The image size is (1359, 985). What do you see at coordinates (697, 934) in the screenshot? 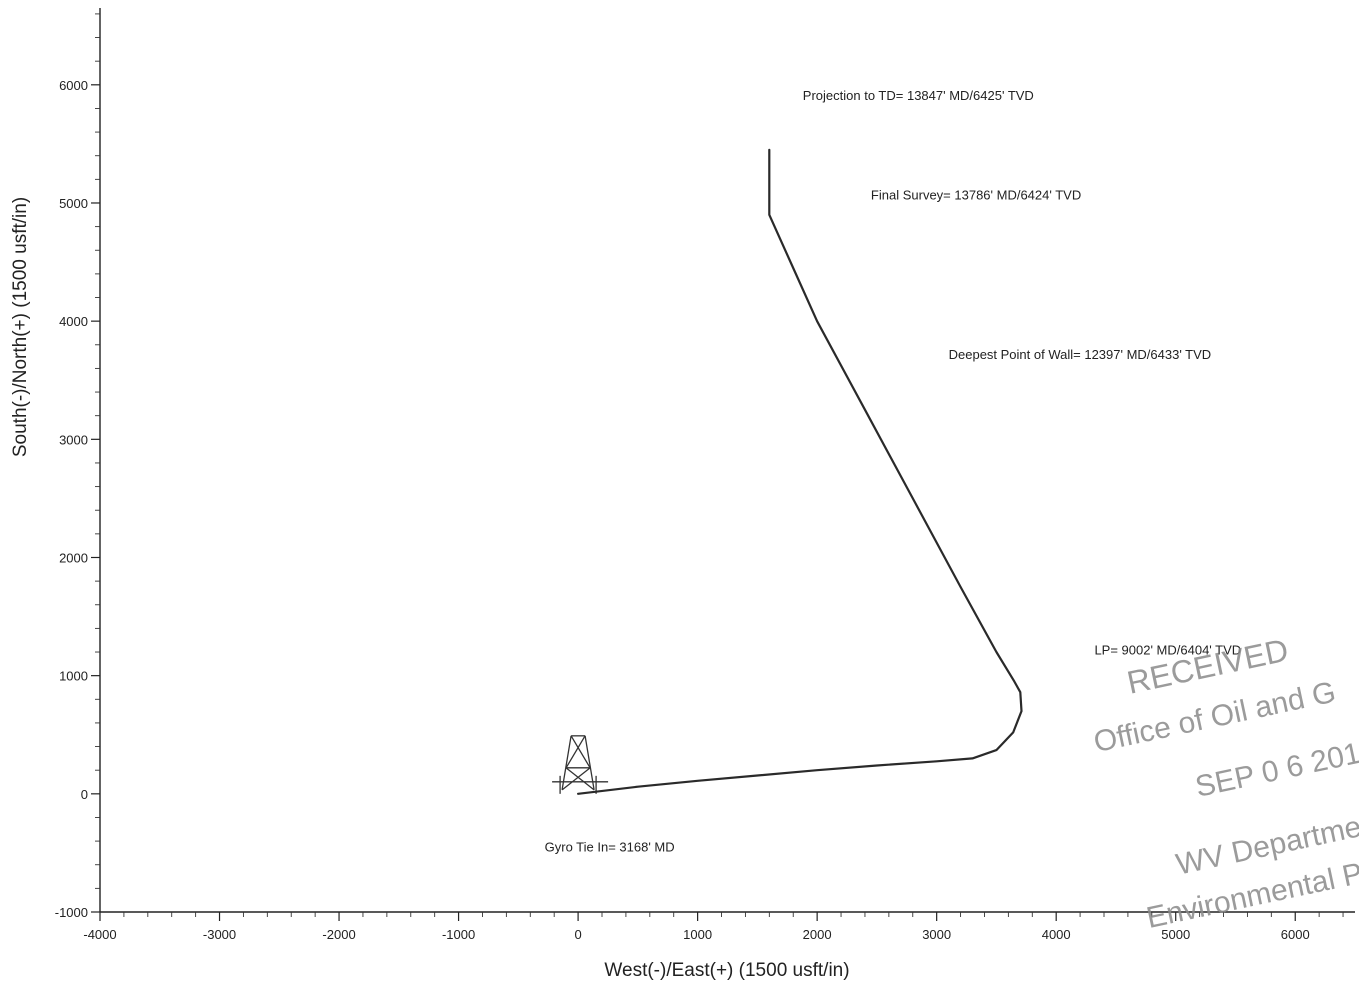
I see `x-tick-label: 1000` at bounding box center [697, 934].